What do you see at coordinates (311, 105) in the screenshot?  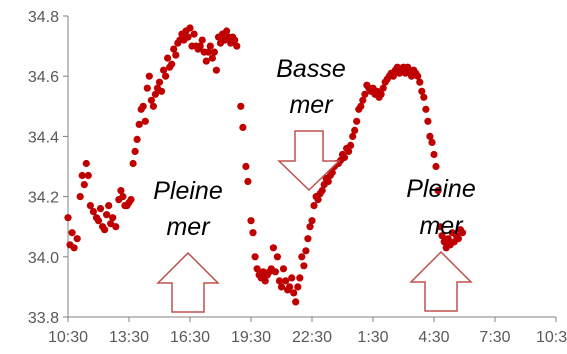 I see `annotation-2-line2: mer` at bounding box center [311, 105].